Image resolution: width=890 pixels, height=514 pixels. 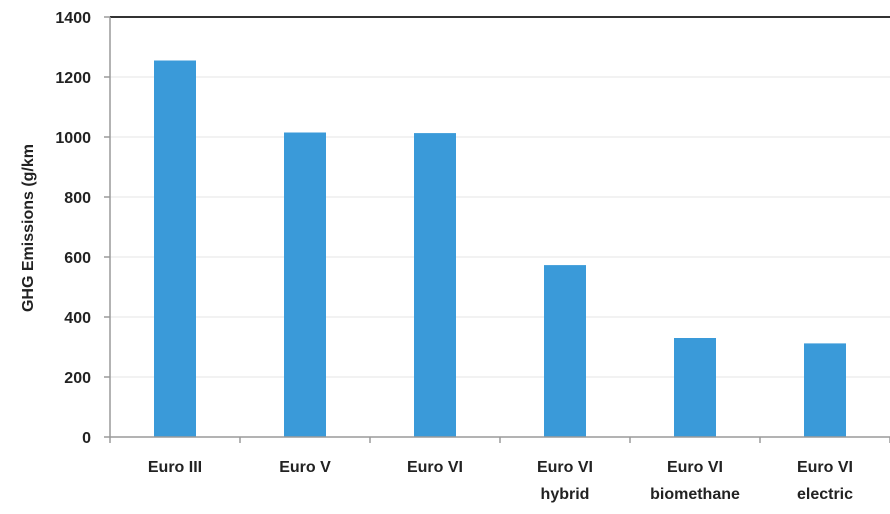 I want to click on y-tick-label-200: 200, so click(x=77, y=378).